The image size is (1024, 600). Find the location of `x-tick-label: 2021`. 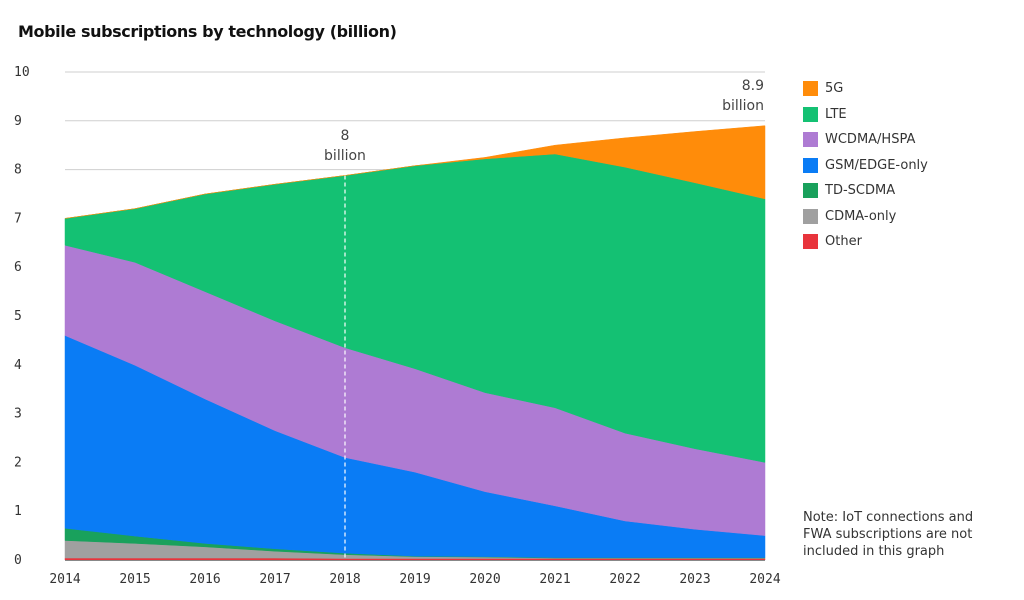

x-tick-label: 2021 is located at coordinates (554, 579).